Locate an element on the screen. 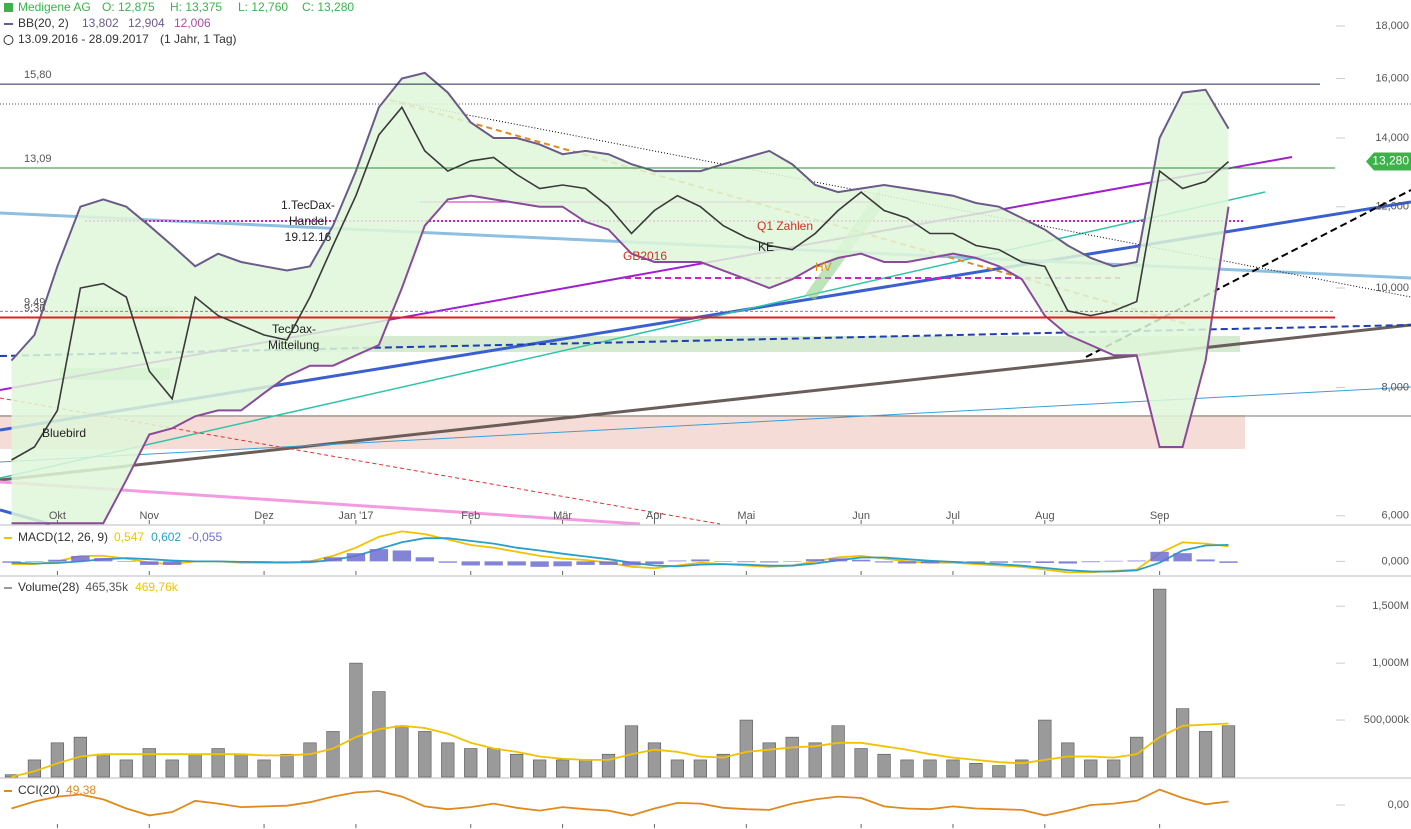  y-tick-label: 500,000k is located at coordinates (1387, 720).